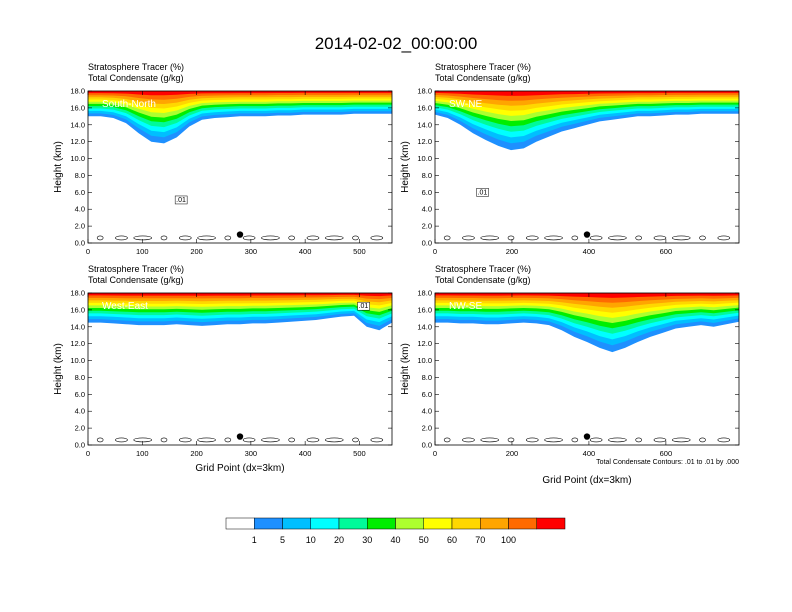 Image resolution: width=792 pixels, height=612 pixels. What do you see at coordinates (80, 192) in the screenshot?
I see `y-tick-label: 6.0` at bounding box center [80, 192].